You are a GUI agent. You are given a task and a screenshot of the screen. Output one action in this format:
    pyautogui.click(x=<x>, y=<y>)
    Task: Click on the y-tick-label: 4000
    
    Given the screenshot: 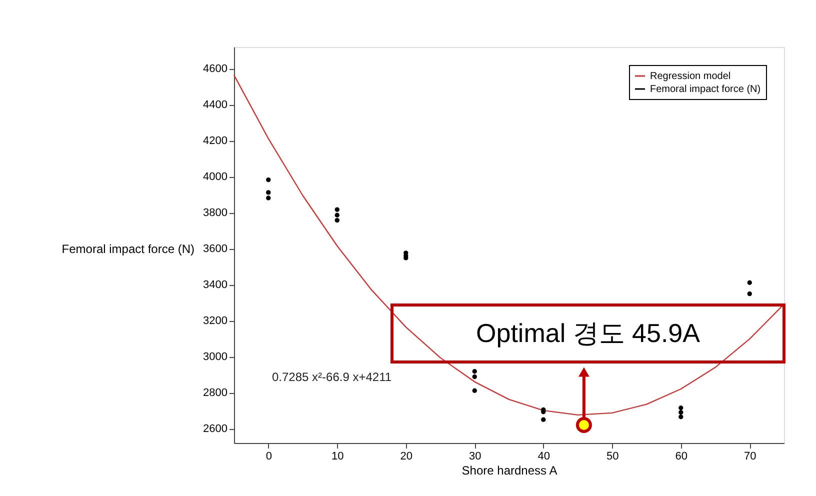 What is the action you would take?
    pyautogui.click(x=215, y=177)
    